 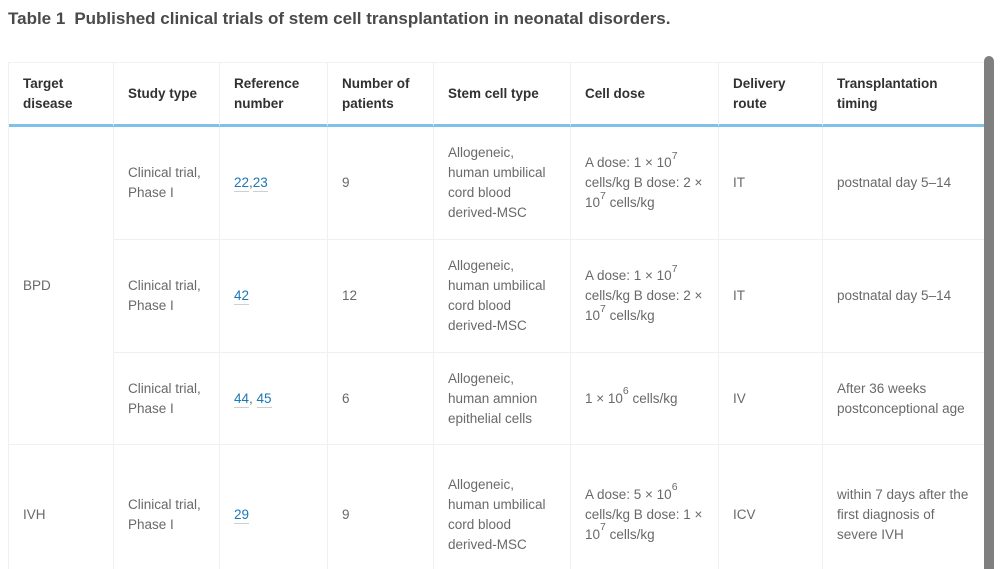 I want to click on reference-link: 23, so click(x=260, y=183).